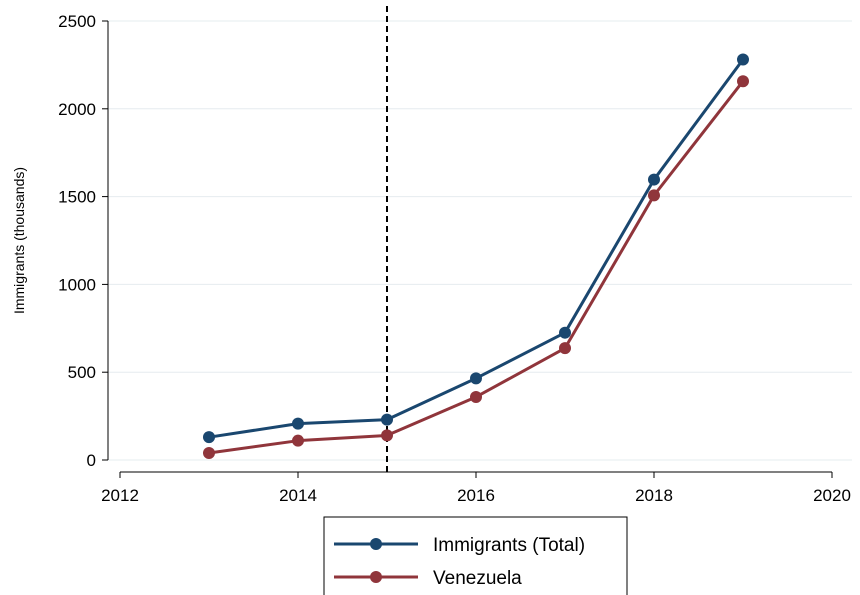 Image resolution: width=860 pixels, height=595 pixels. Describe the element at coordinates (477, 578) in the screenshot. I see `legend-label-venezuela: Venezuela` at that location.